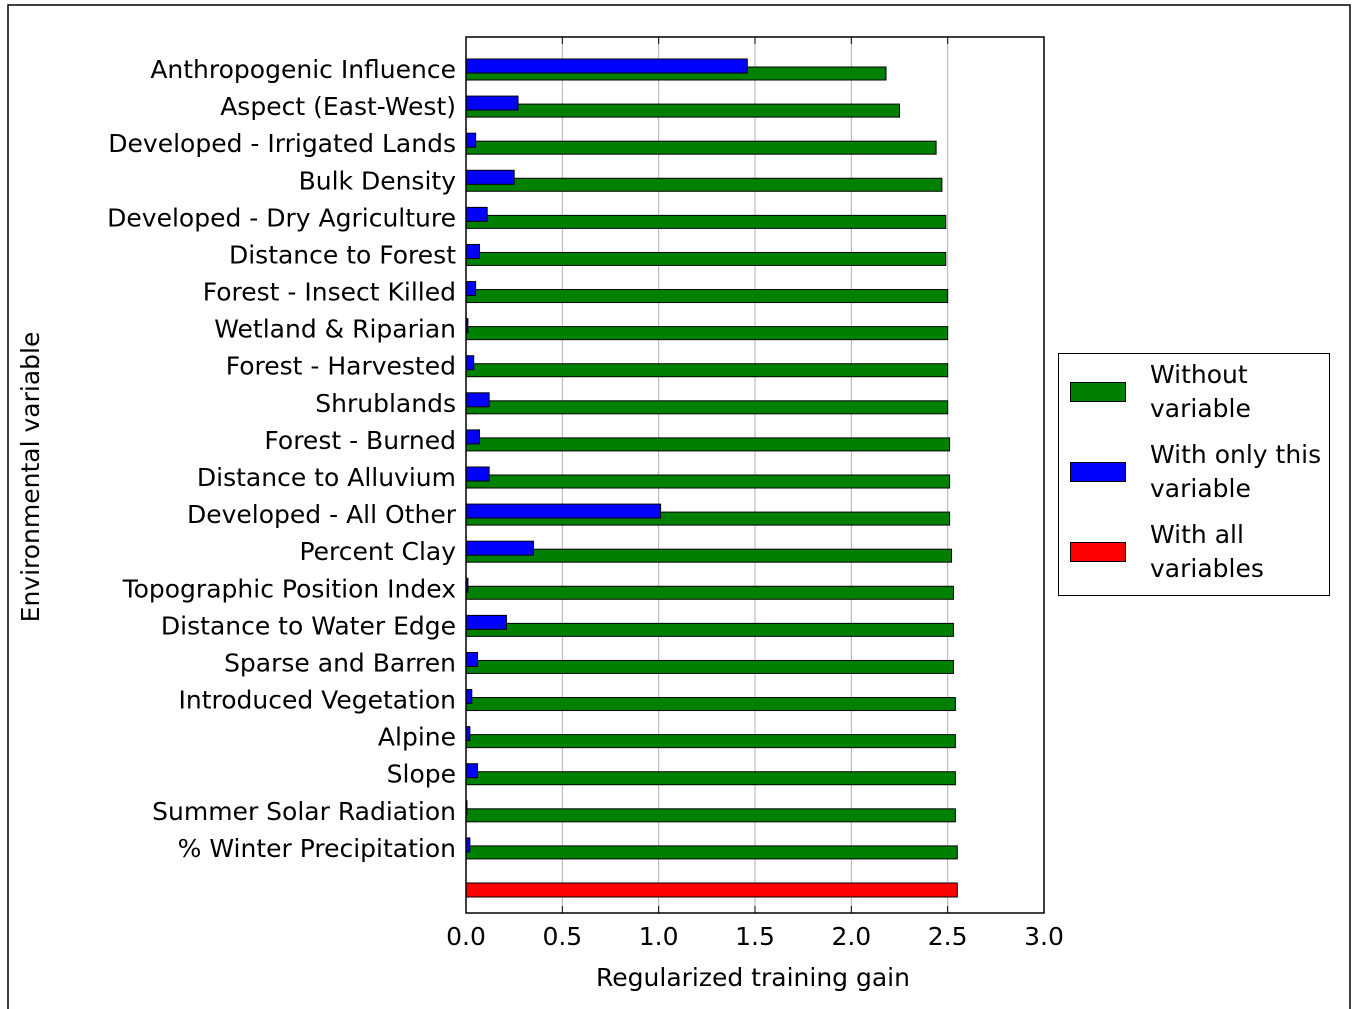 The width and height of the screenshot is (1354, 1009). What do you see at coordinates (1044, 936) in the screenshot?
I see `x-tick-label: 3.0` at bounding box center [1044, 936].